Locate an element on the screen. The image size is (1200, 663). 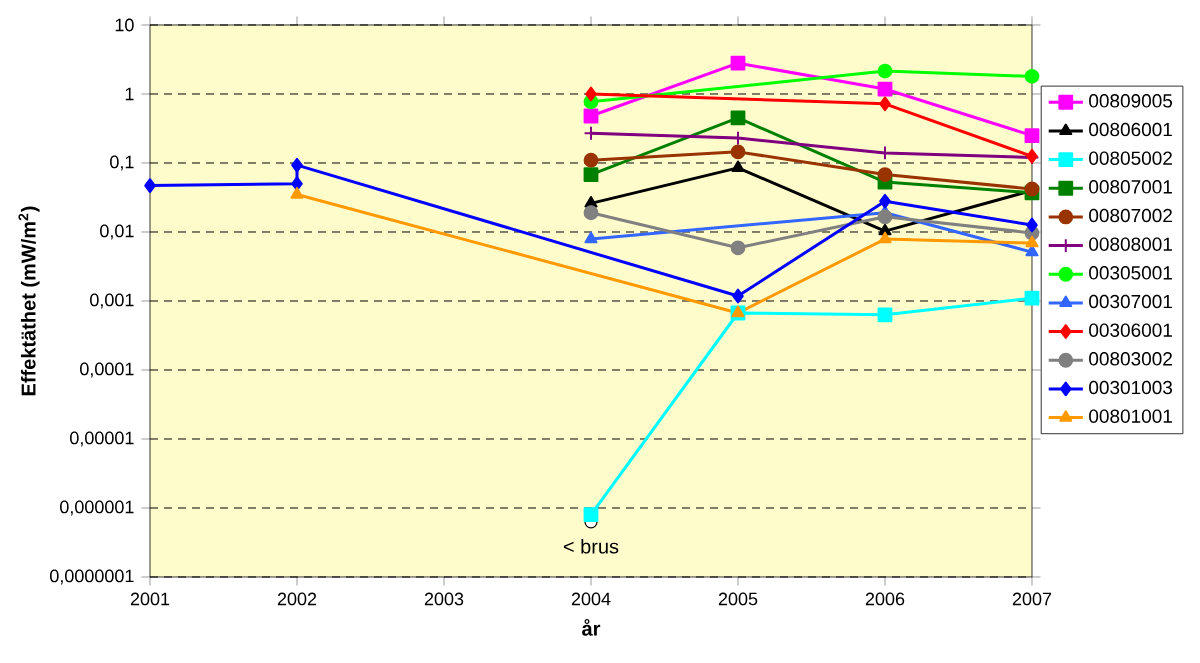
legend-label: 00807002 is located at coordinates (1130, 215).